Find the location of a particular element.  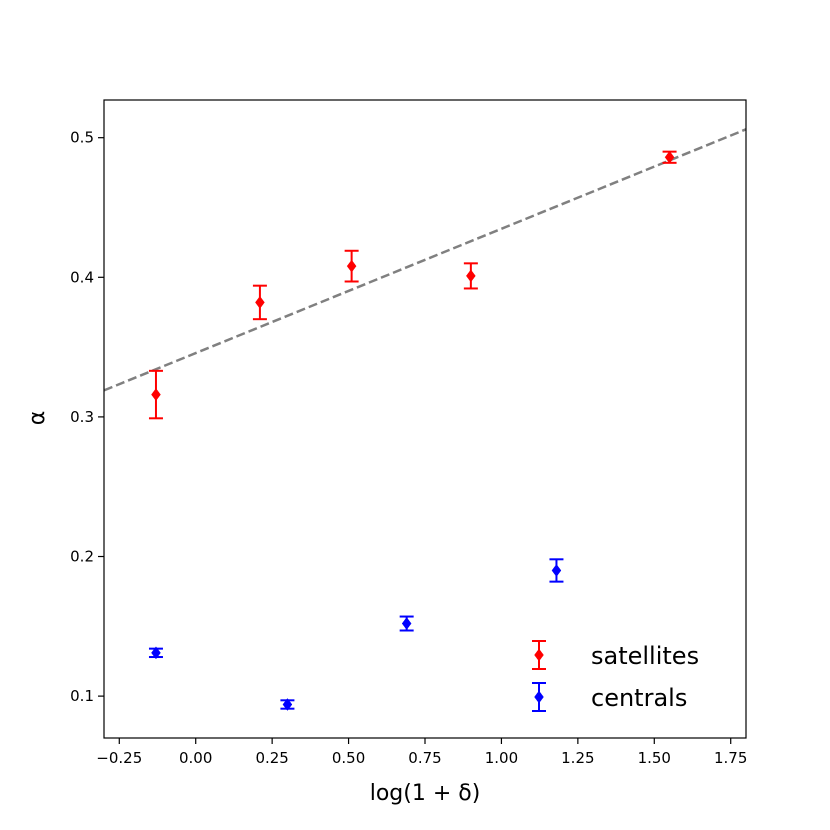

x-tick-label: 0.75 is located at coordinates (424, 758).